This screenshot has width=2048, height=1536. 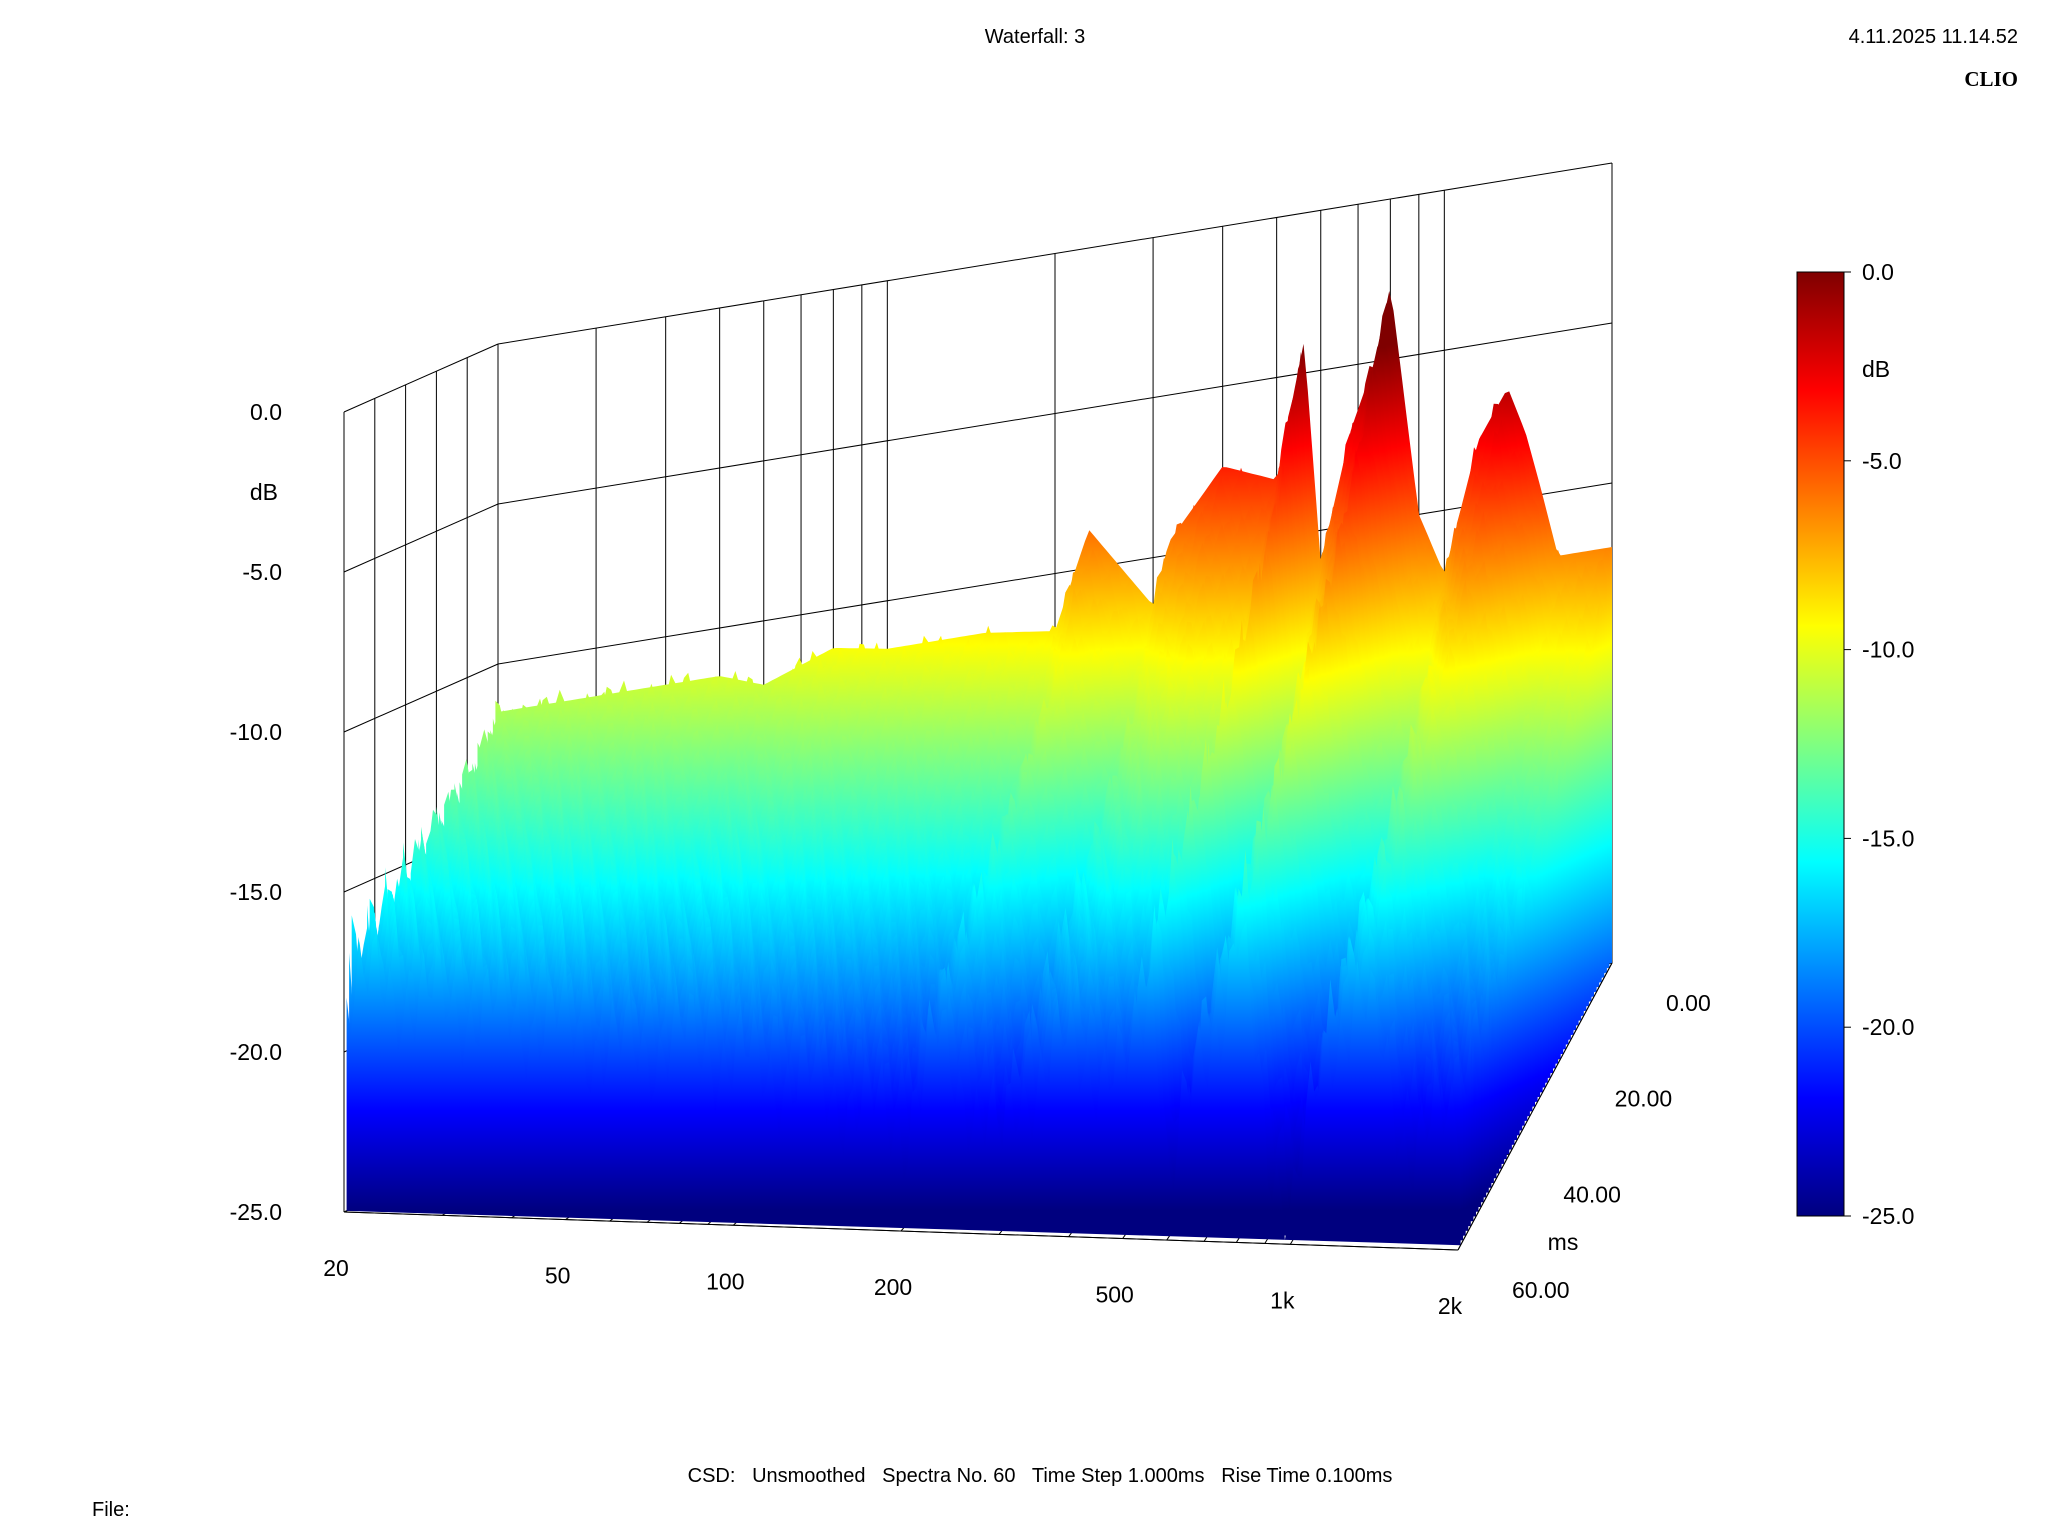 I want to click on colorbar-tick-label: -20.0, so click(x=1888, y=1027).